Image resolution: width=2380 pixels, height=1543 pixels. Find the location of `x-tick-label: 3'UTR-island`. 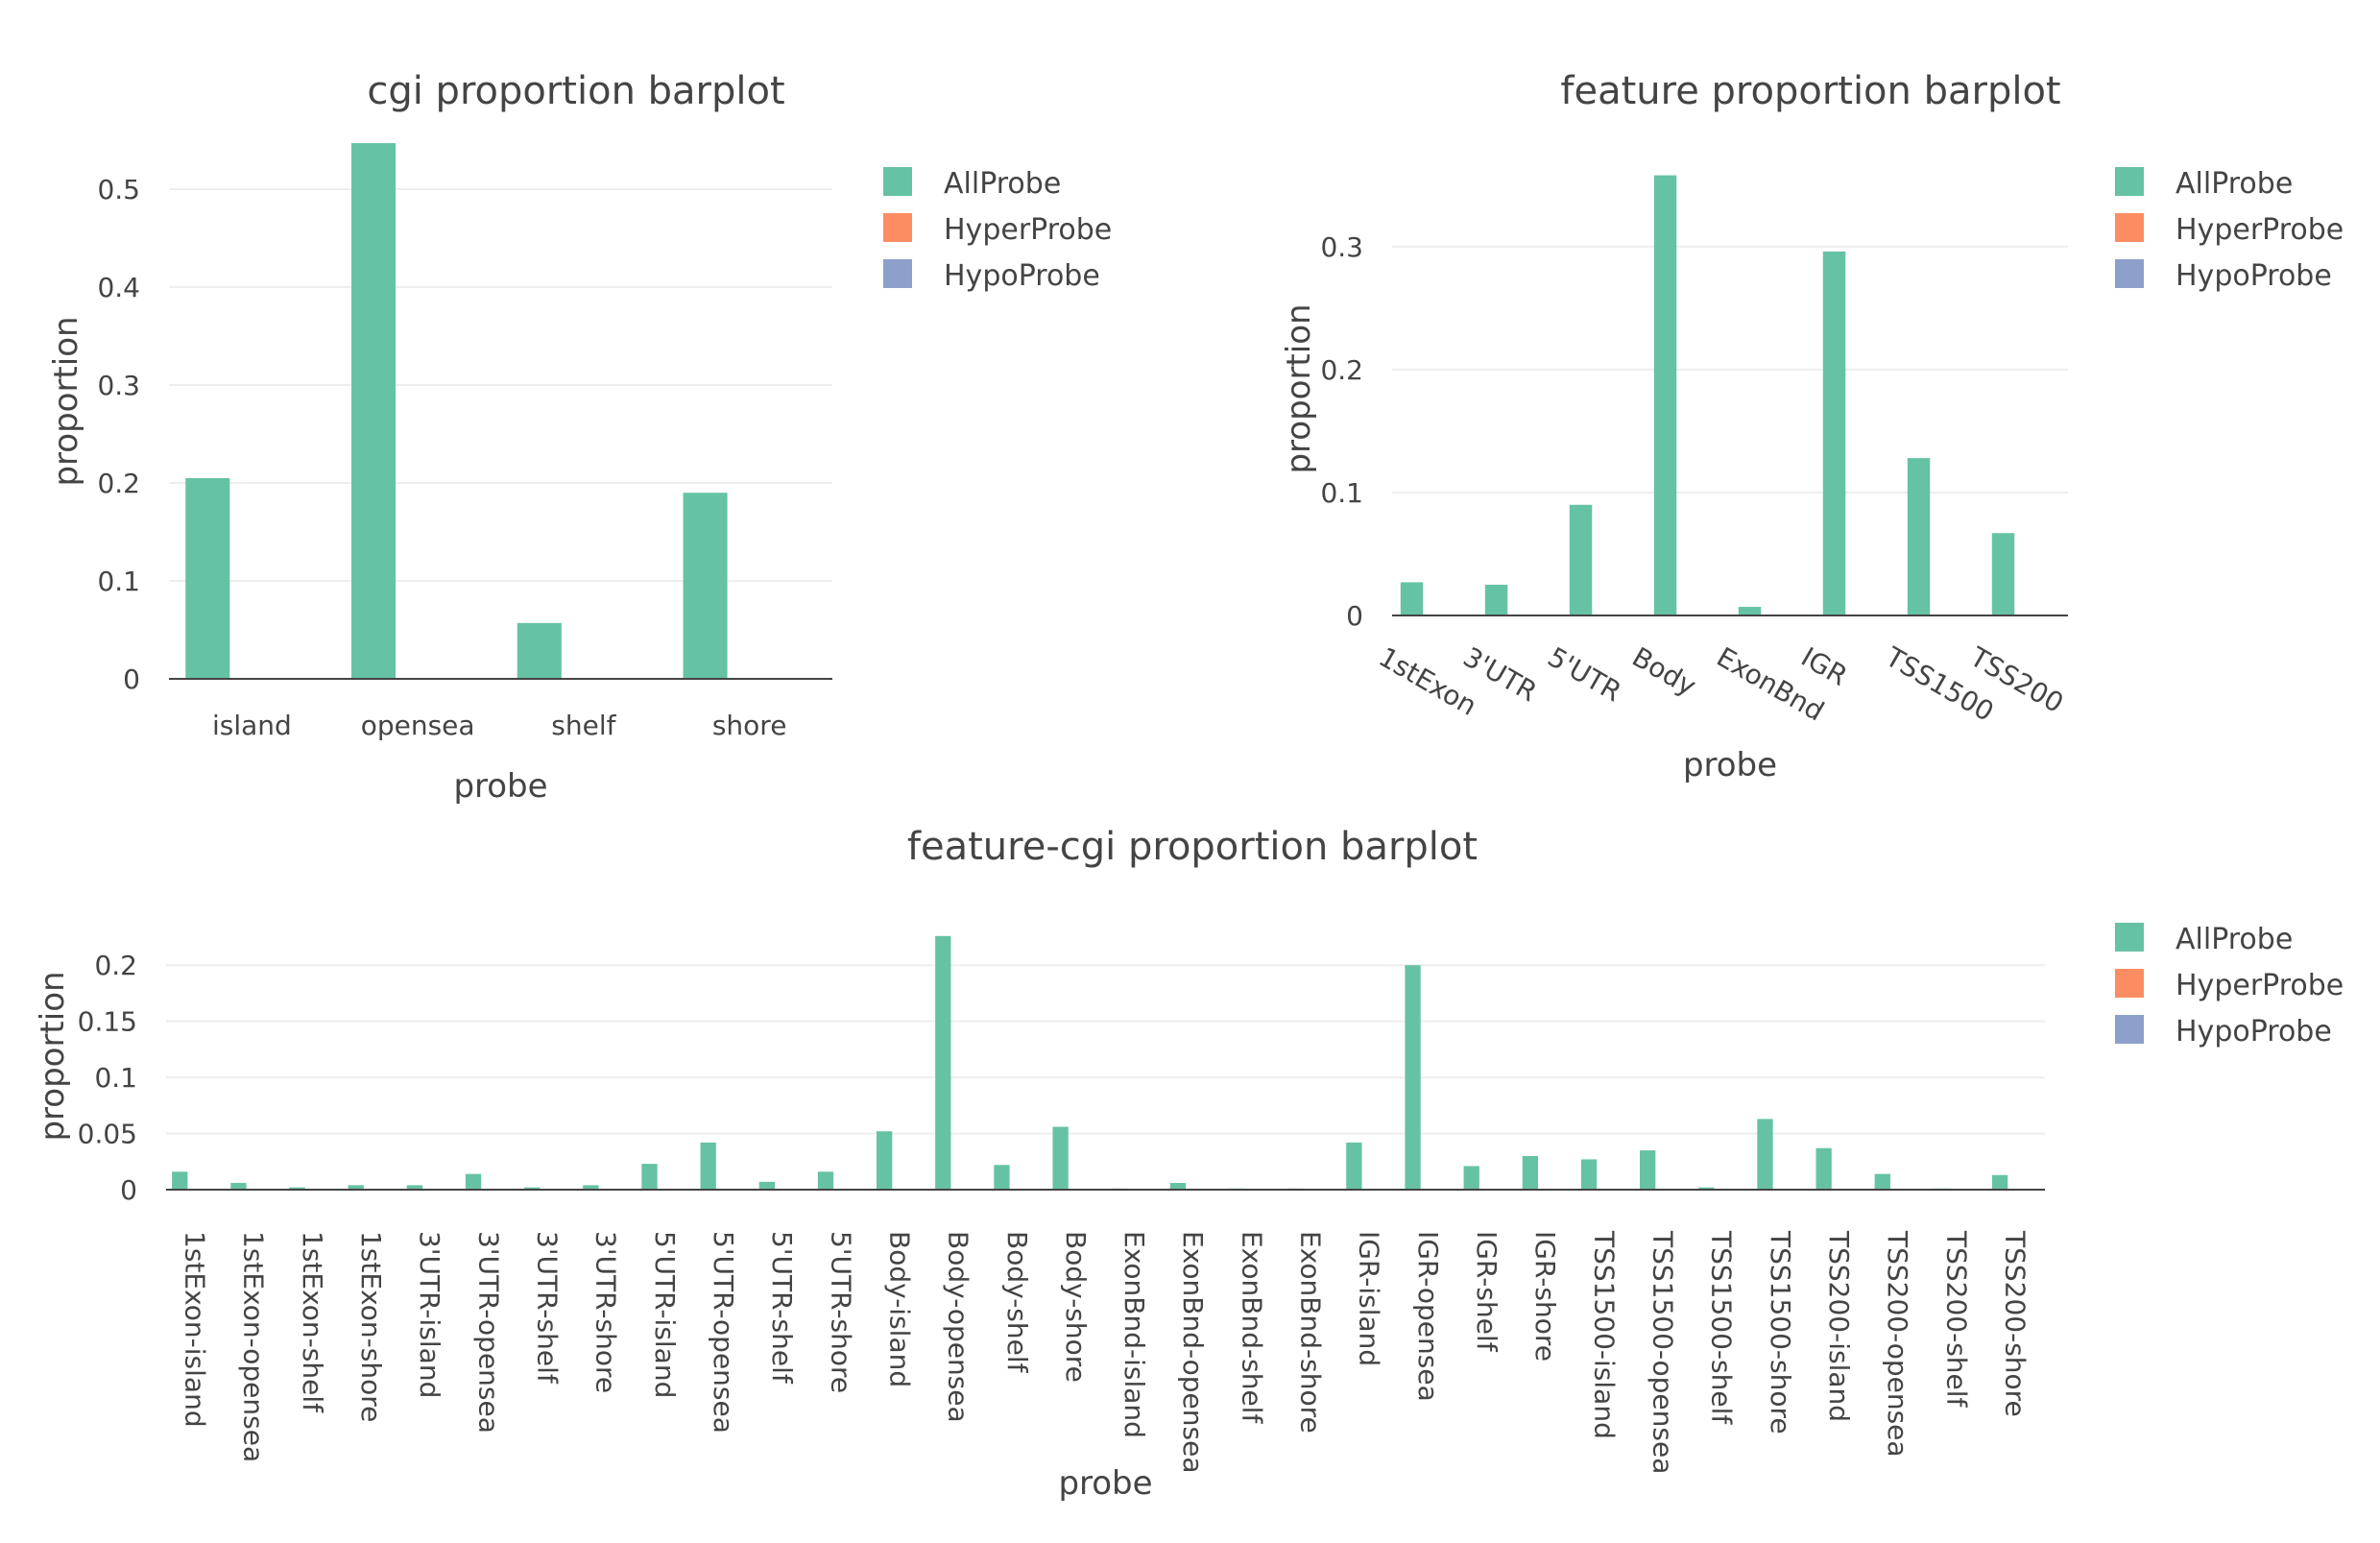

x-tick-label: 3'UTR-island is located at coordinates (430, 1314).